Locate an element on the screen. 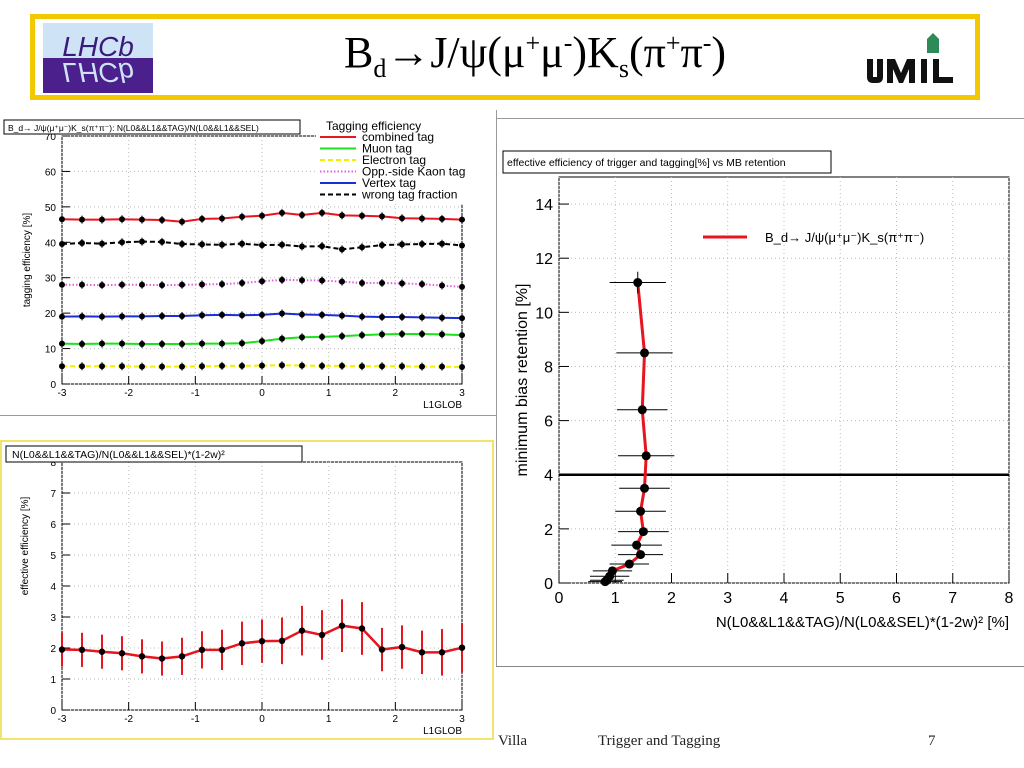  y-tick-label: 5 is located at coordinates (53, 556).